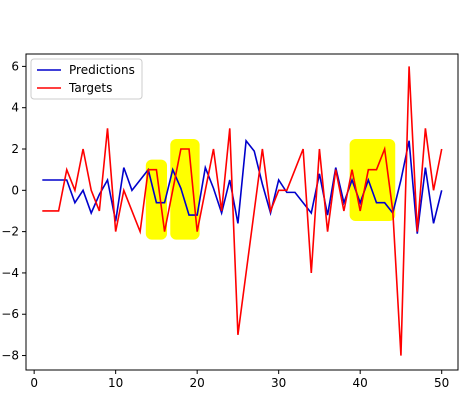  I want to click on legend-box, so click(86, 79).